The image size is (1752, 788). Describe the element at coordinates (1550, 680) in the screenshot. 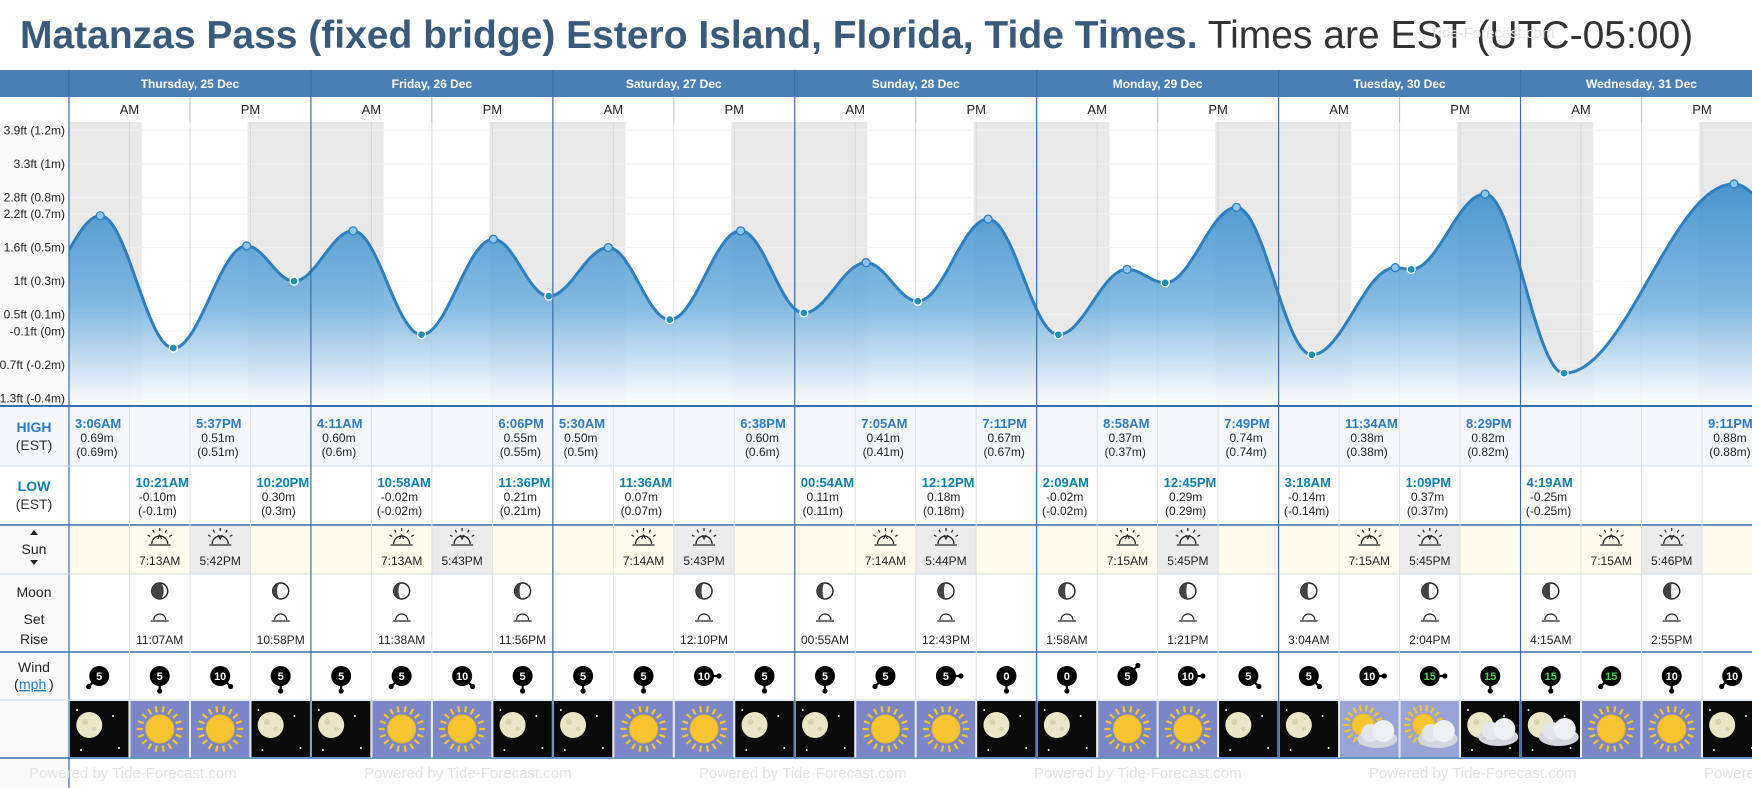

I see `wind-indicator: 15` at that location.